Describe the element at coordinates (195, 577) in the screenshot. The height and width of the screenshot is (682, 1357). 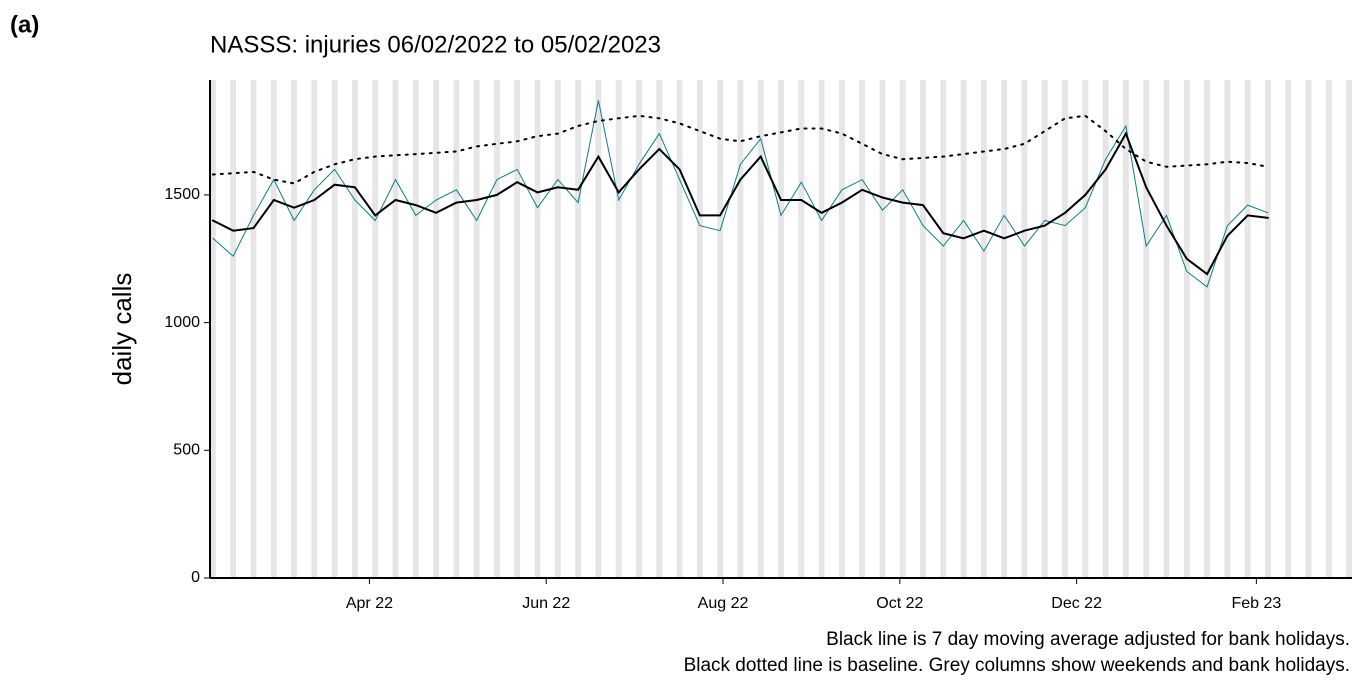
I see `y-tick-label: 0` at that location.